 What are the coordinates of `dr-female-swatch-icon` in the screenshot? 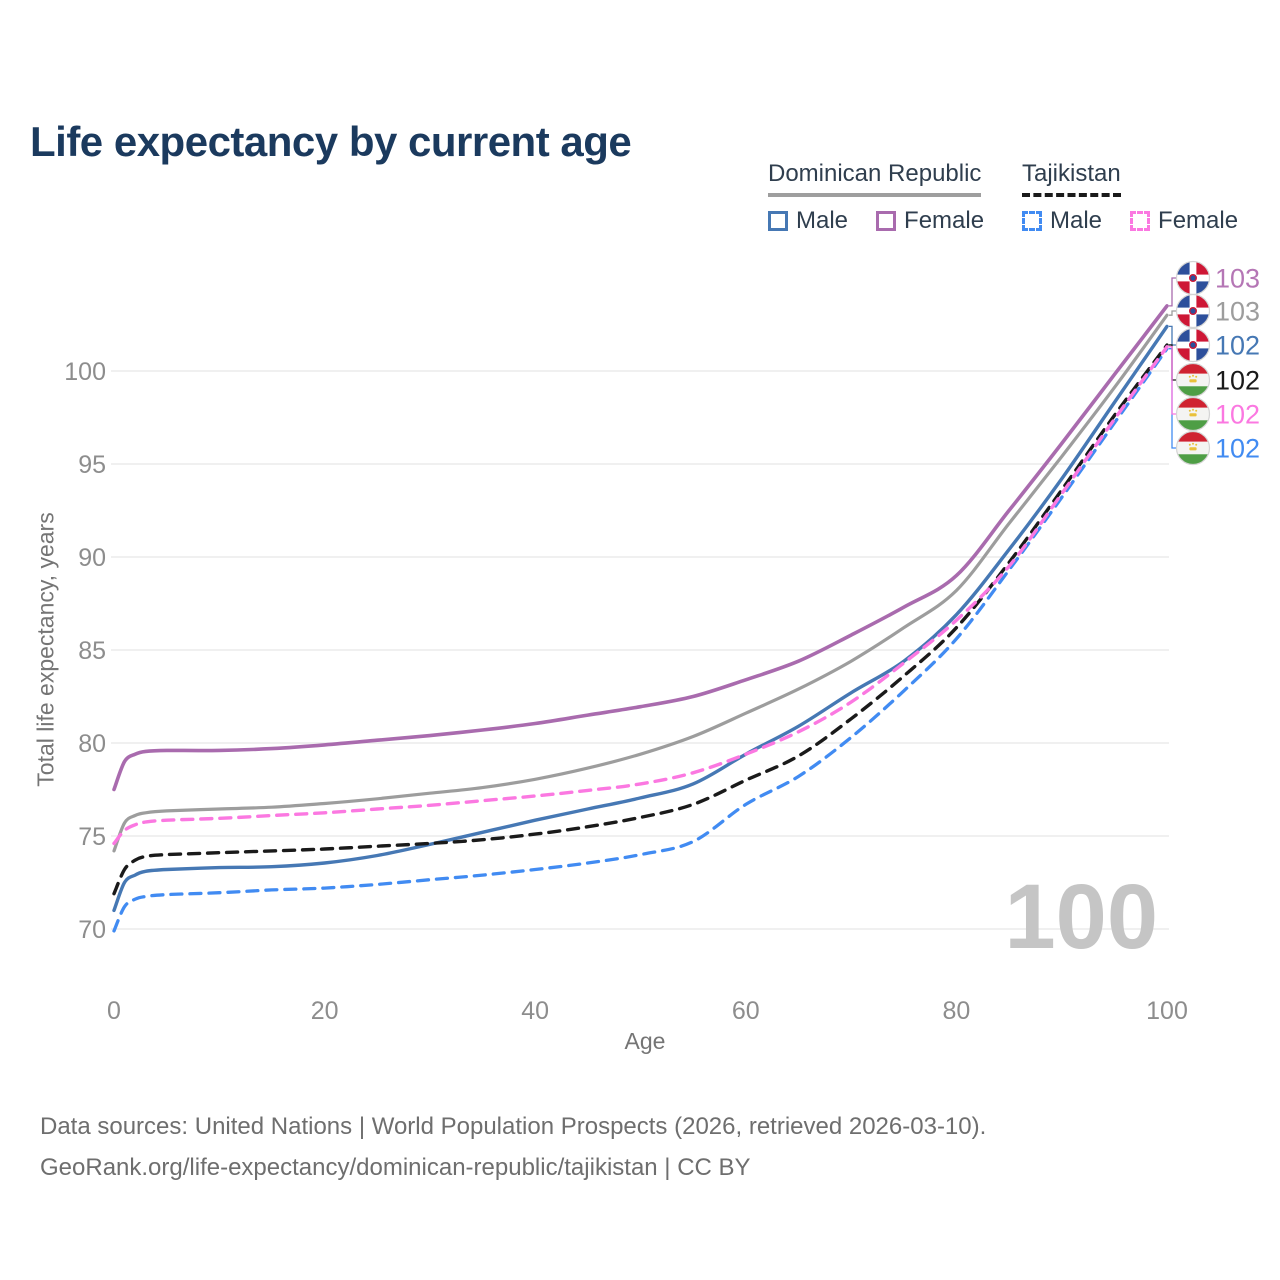 It's located at (886, 221).